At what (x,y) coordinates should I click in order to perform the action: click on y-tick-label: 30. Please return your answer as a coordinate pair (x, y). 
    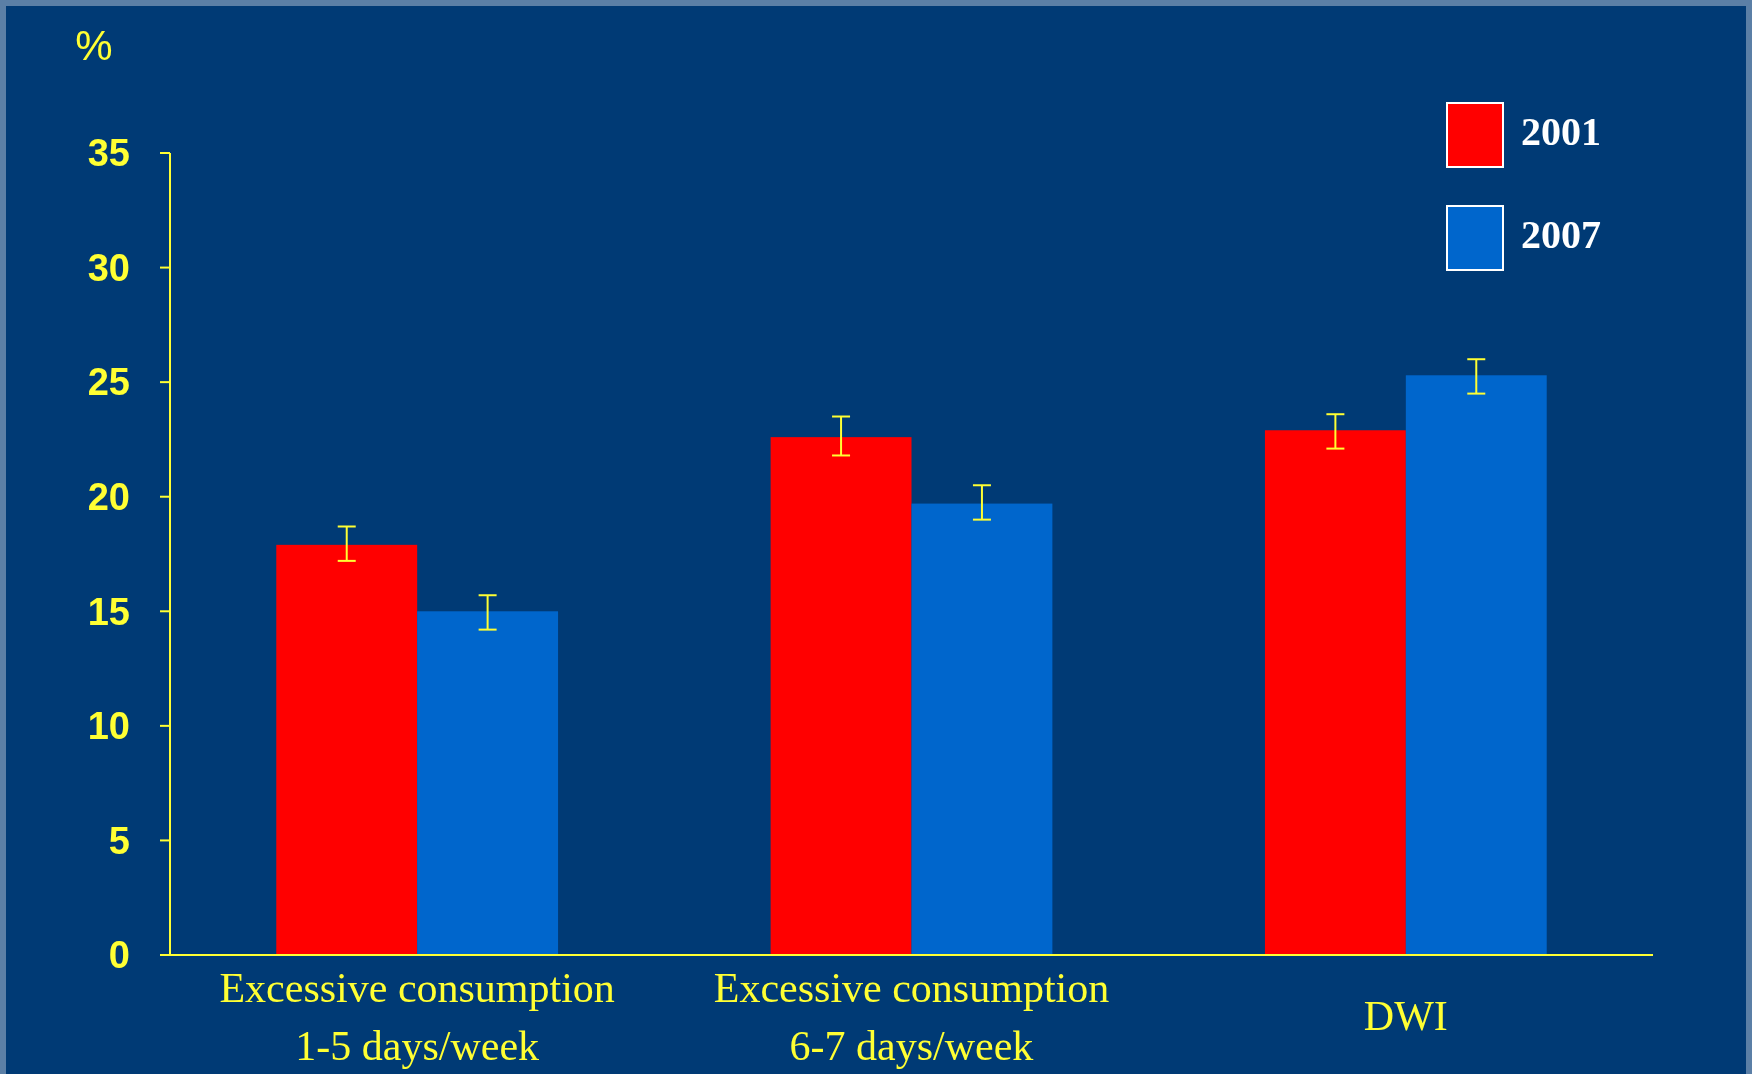
    Looking at the image, I should click on (108, 267).